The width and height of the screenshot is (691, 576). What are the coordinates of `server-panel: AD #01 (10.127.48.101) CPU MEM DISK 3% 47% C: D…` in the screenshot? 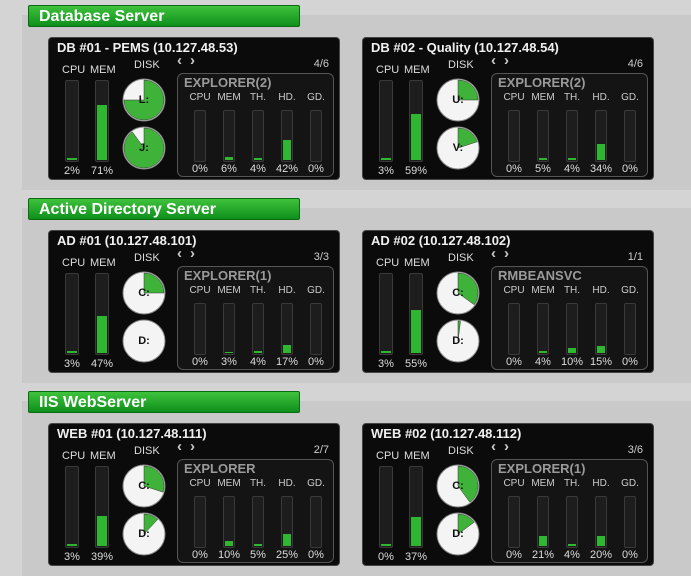 It's located at (194, 301).